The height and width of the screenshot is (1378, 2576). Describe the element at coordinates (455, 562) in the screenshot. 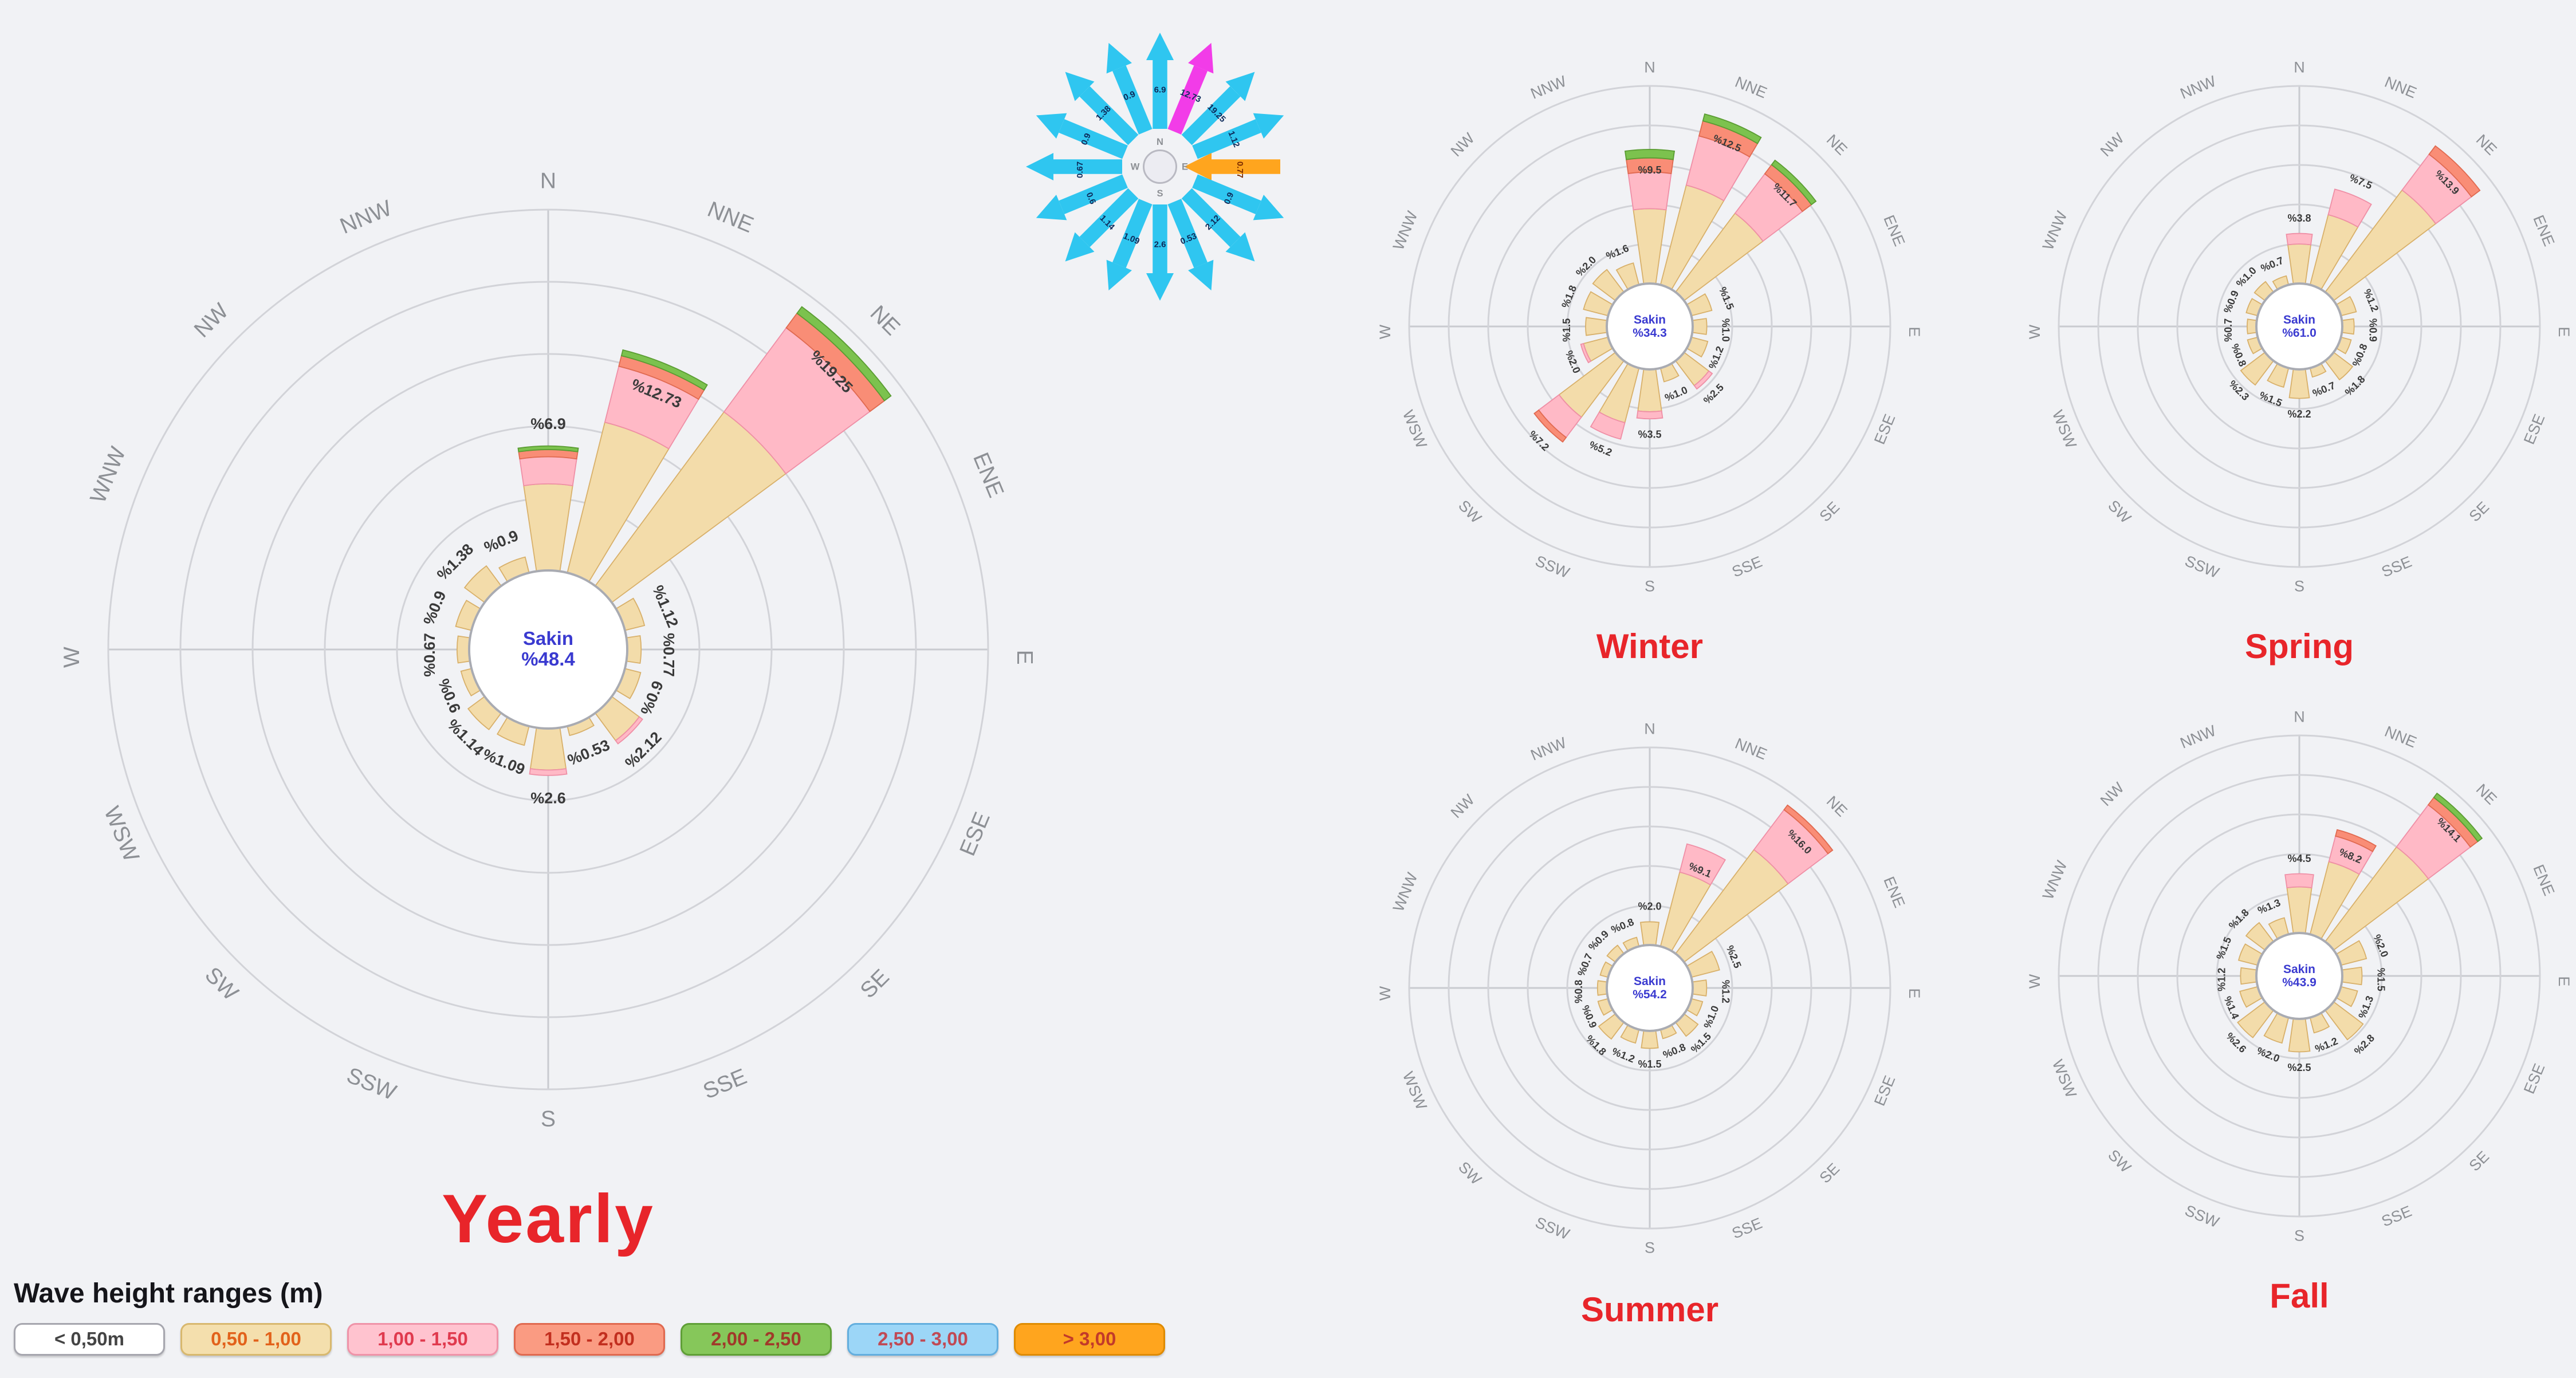

I see `petal-label-NW: %1.38` at that location.